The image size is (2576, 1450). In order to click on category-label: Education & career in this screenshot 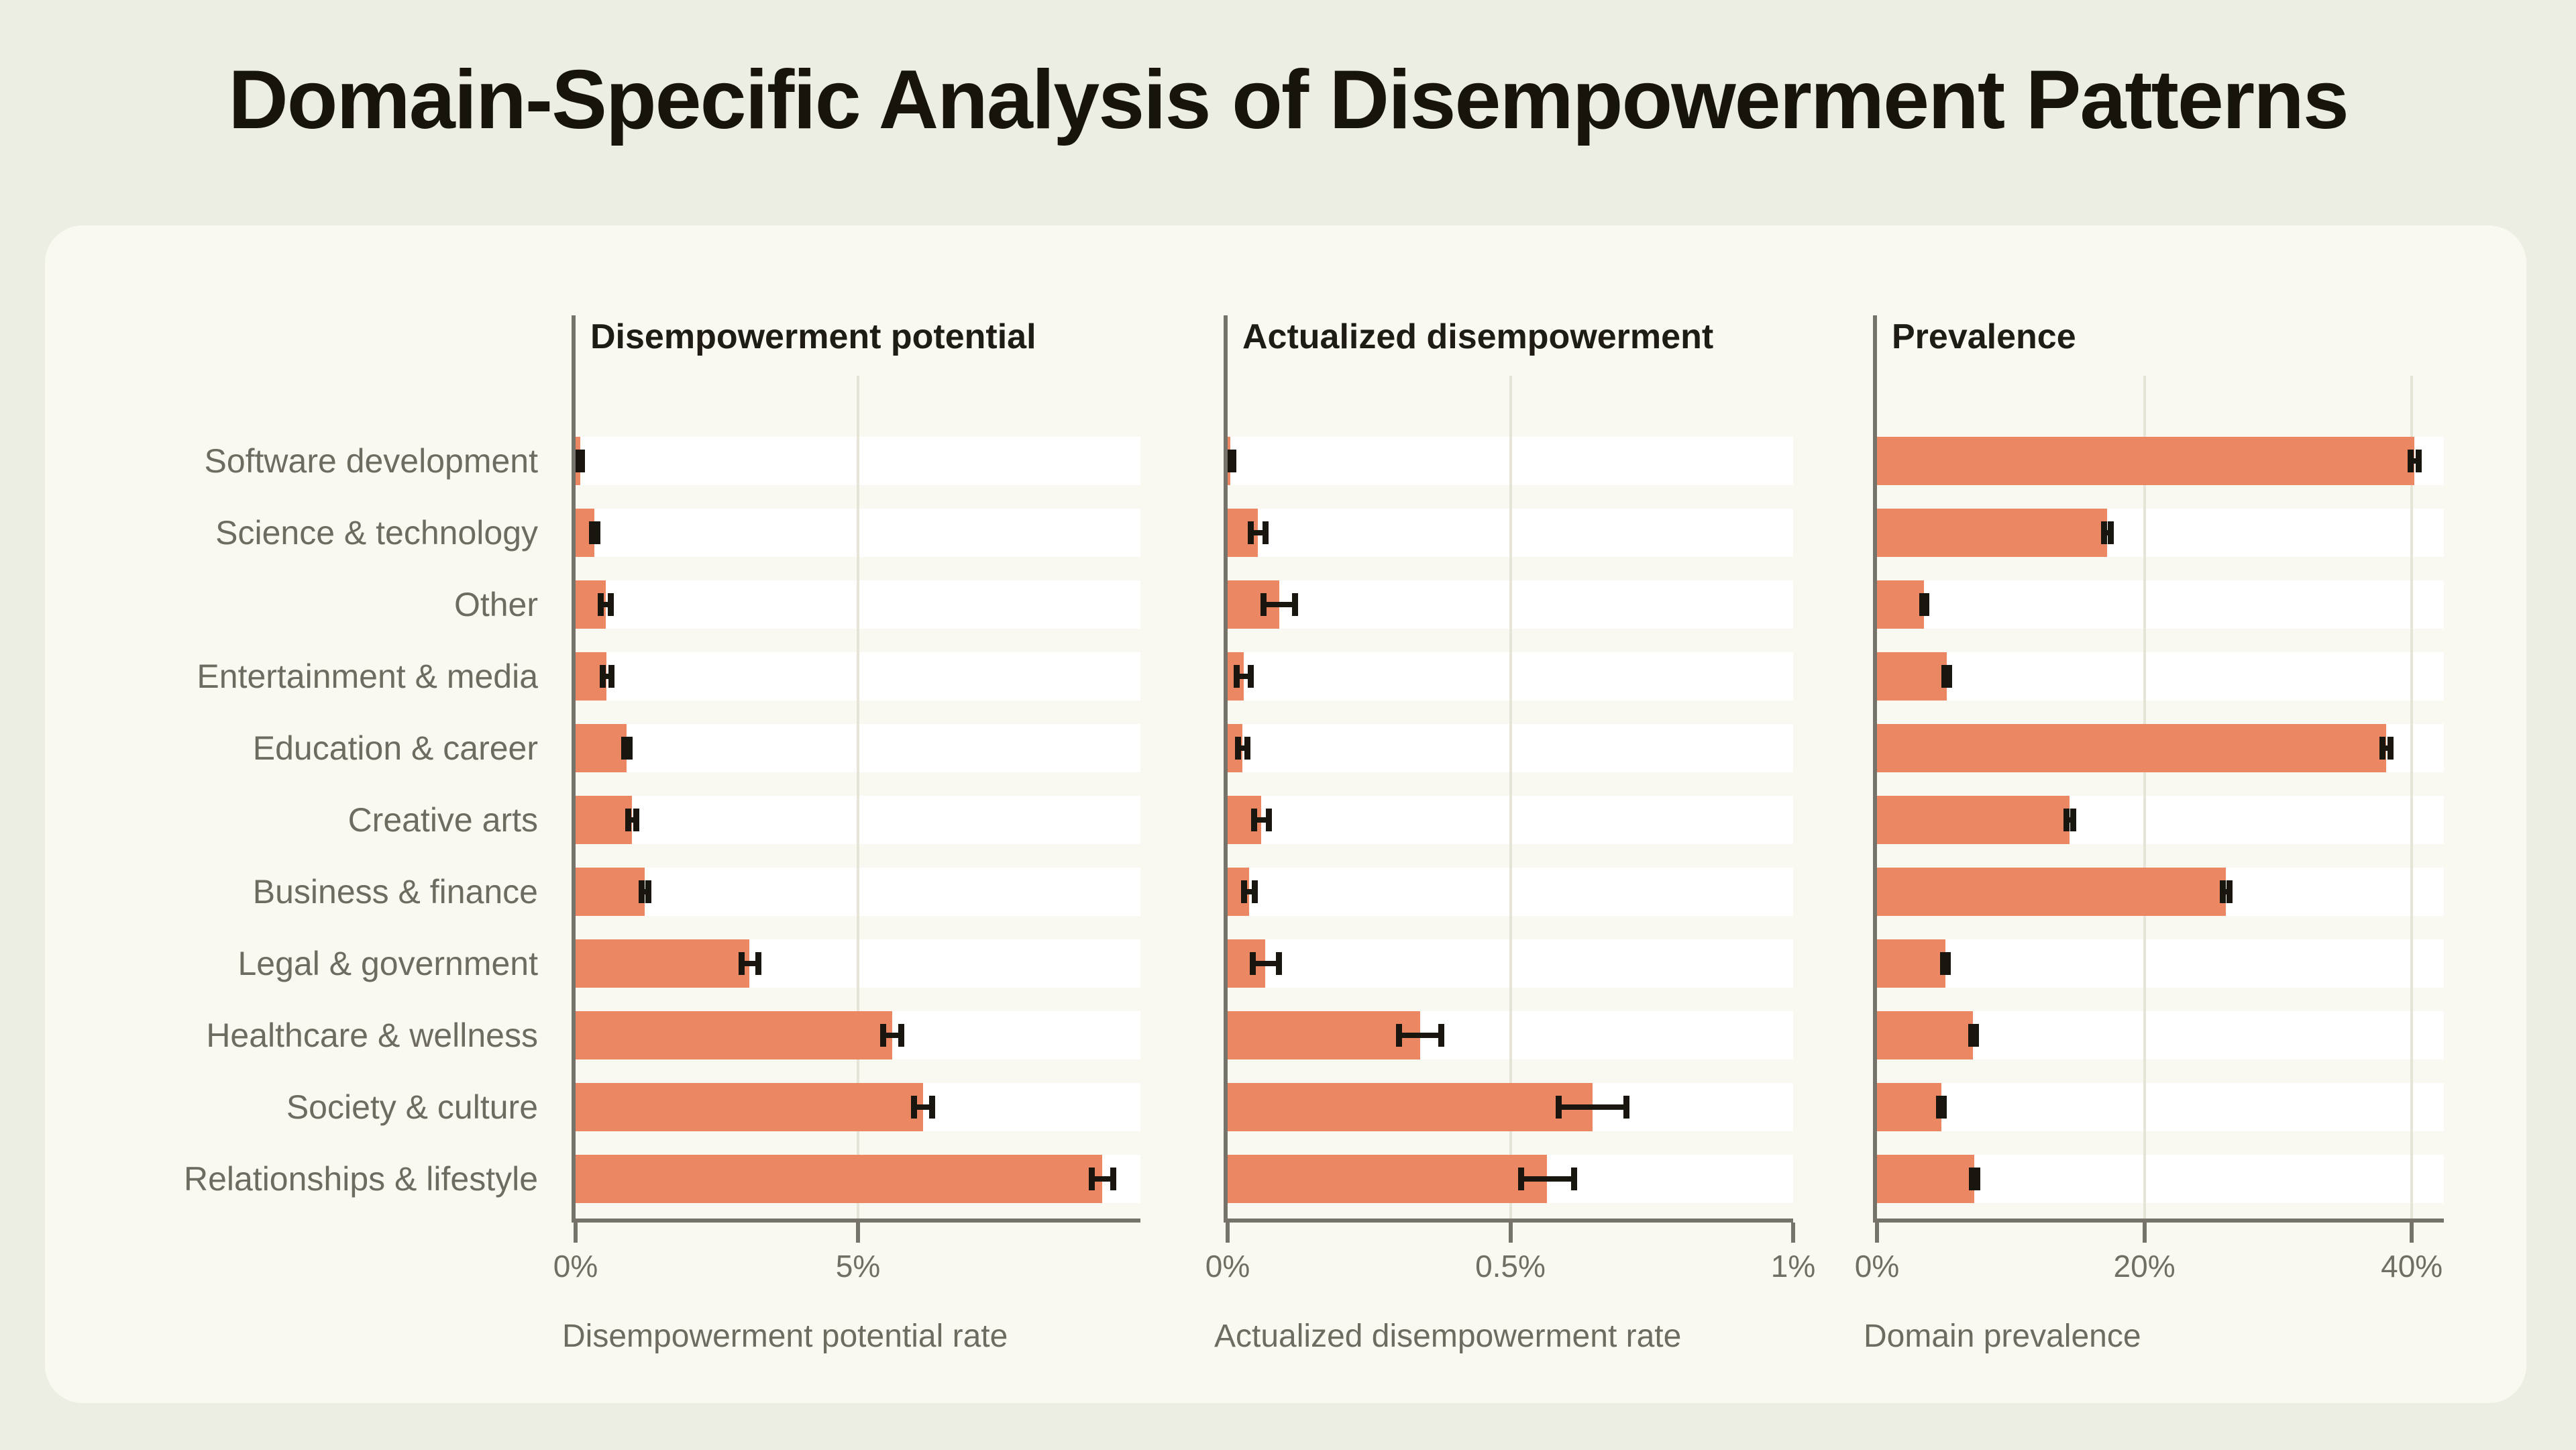, I will do `click(395, 748)`.